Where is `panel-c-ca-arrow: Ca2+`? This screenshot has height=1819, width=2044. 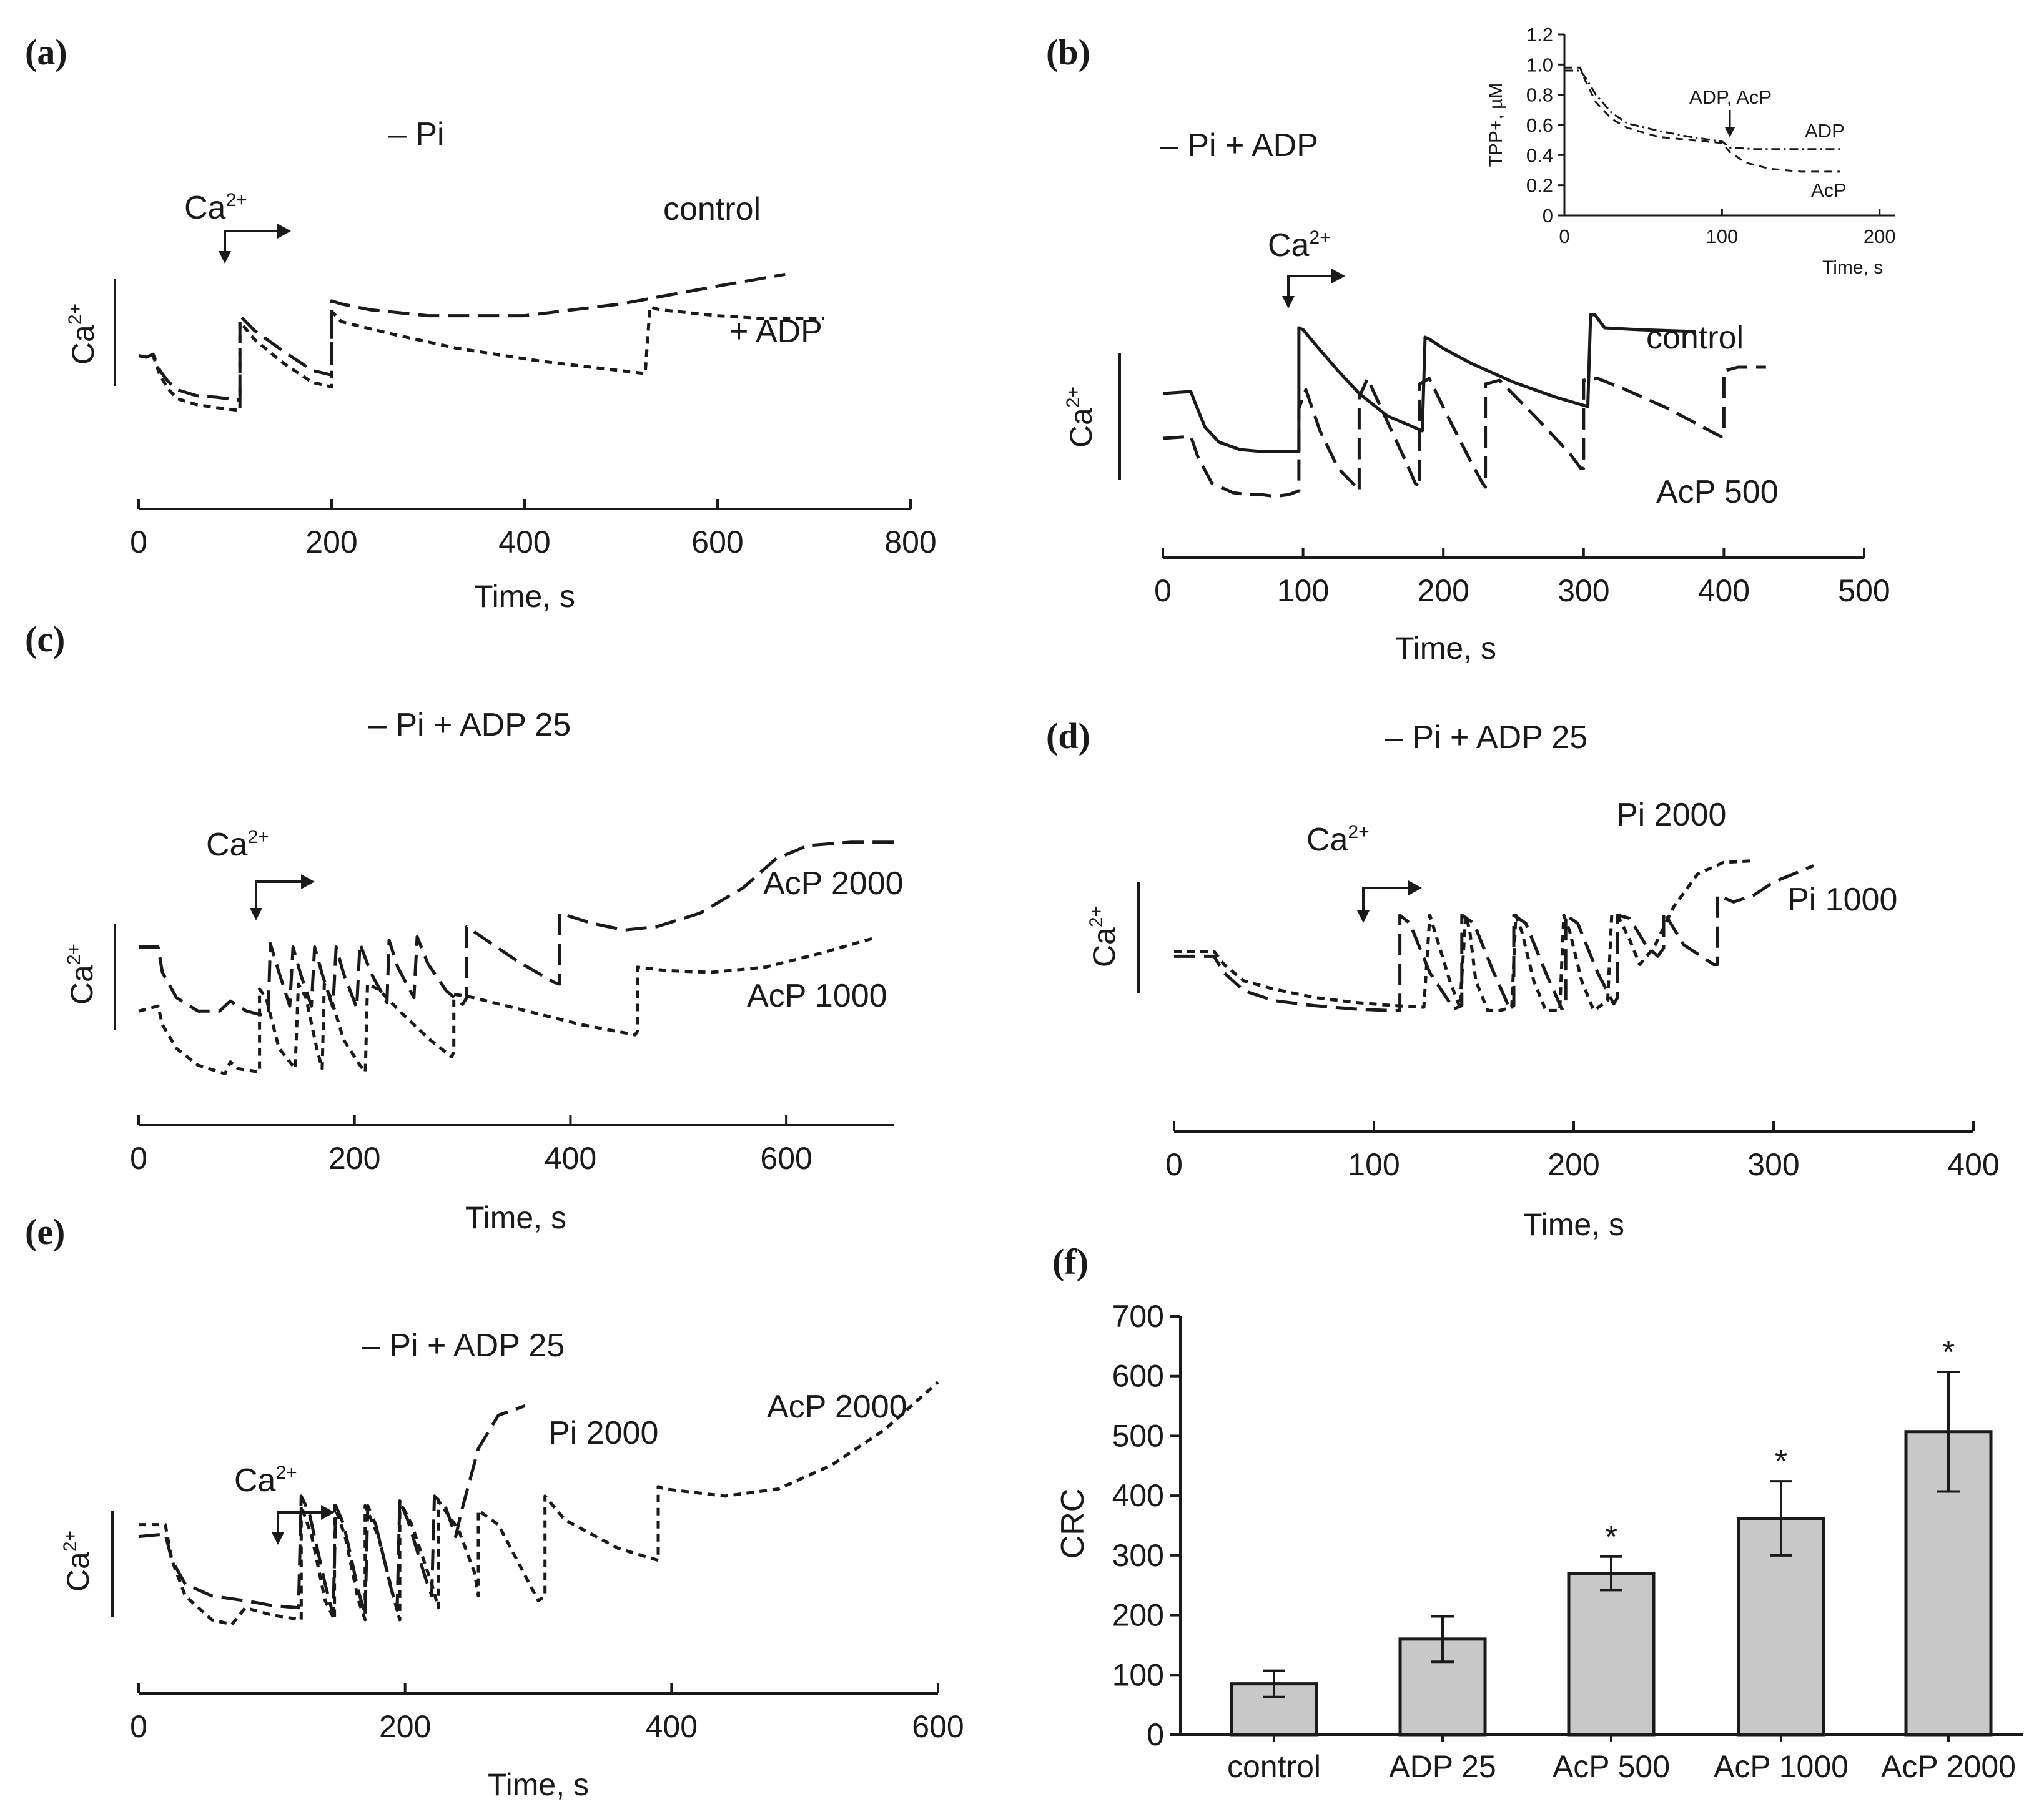
panel-c-ca-arrow: Ca2+ is located at coordinates (260, 873).